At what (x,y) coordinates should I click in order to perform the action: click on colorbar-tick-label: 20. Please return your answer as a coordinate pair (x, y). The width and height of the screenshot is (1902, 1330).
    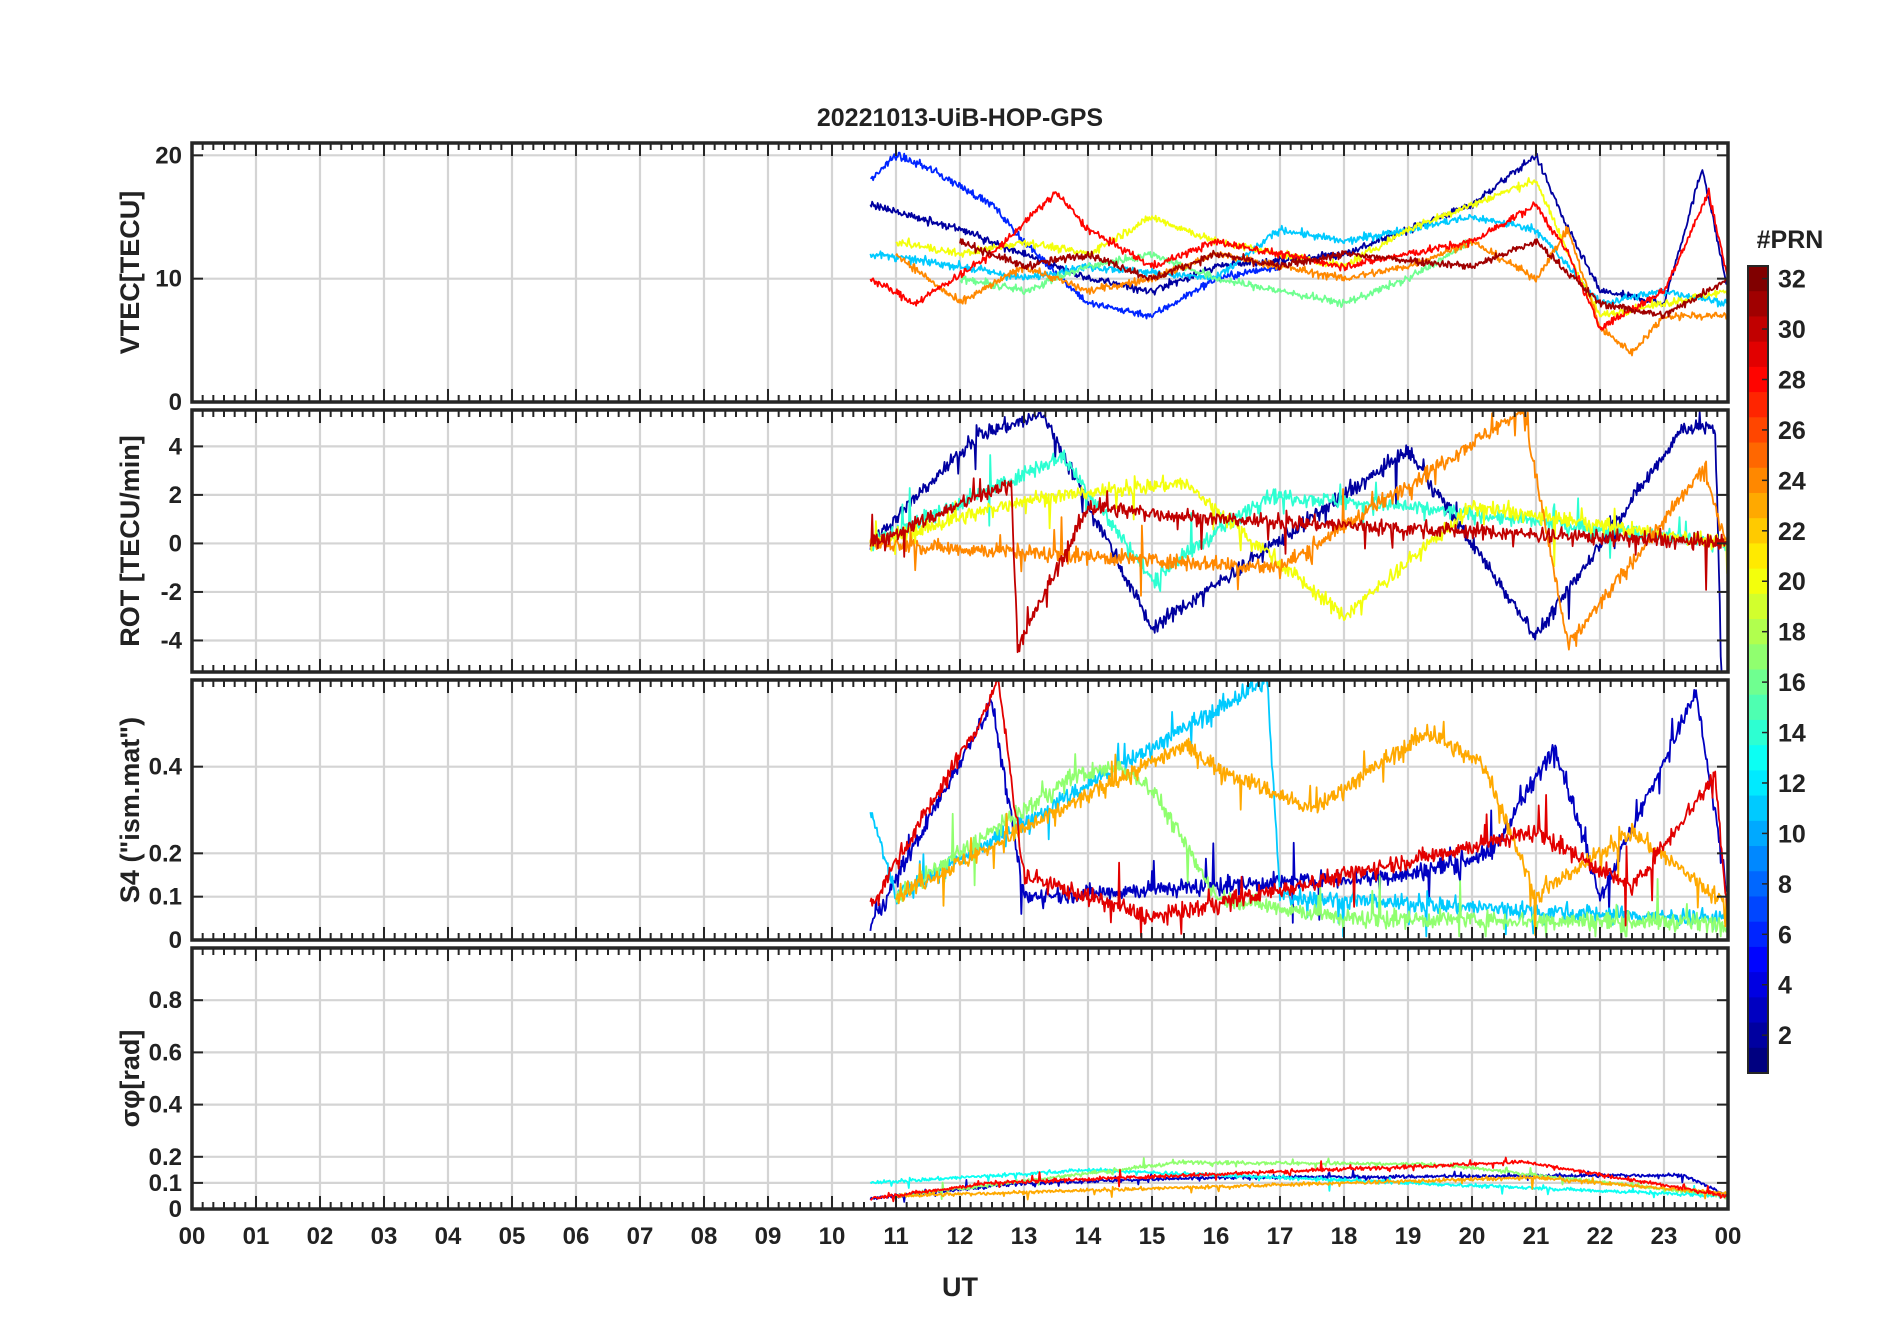
    Looking at the image, I should click on (1792, 582).